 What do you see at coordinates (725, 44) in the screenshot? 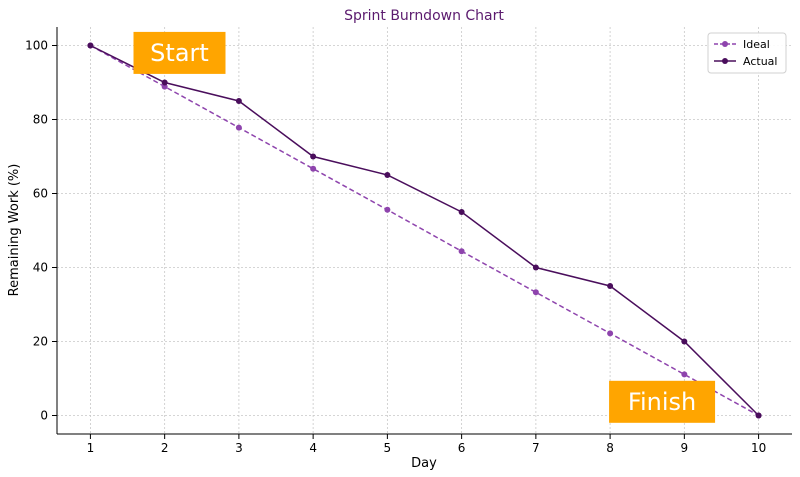
I see `legend-marker-ideal` at bounding box center [725, 44].